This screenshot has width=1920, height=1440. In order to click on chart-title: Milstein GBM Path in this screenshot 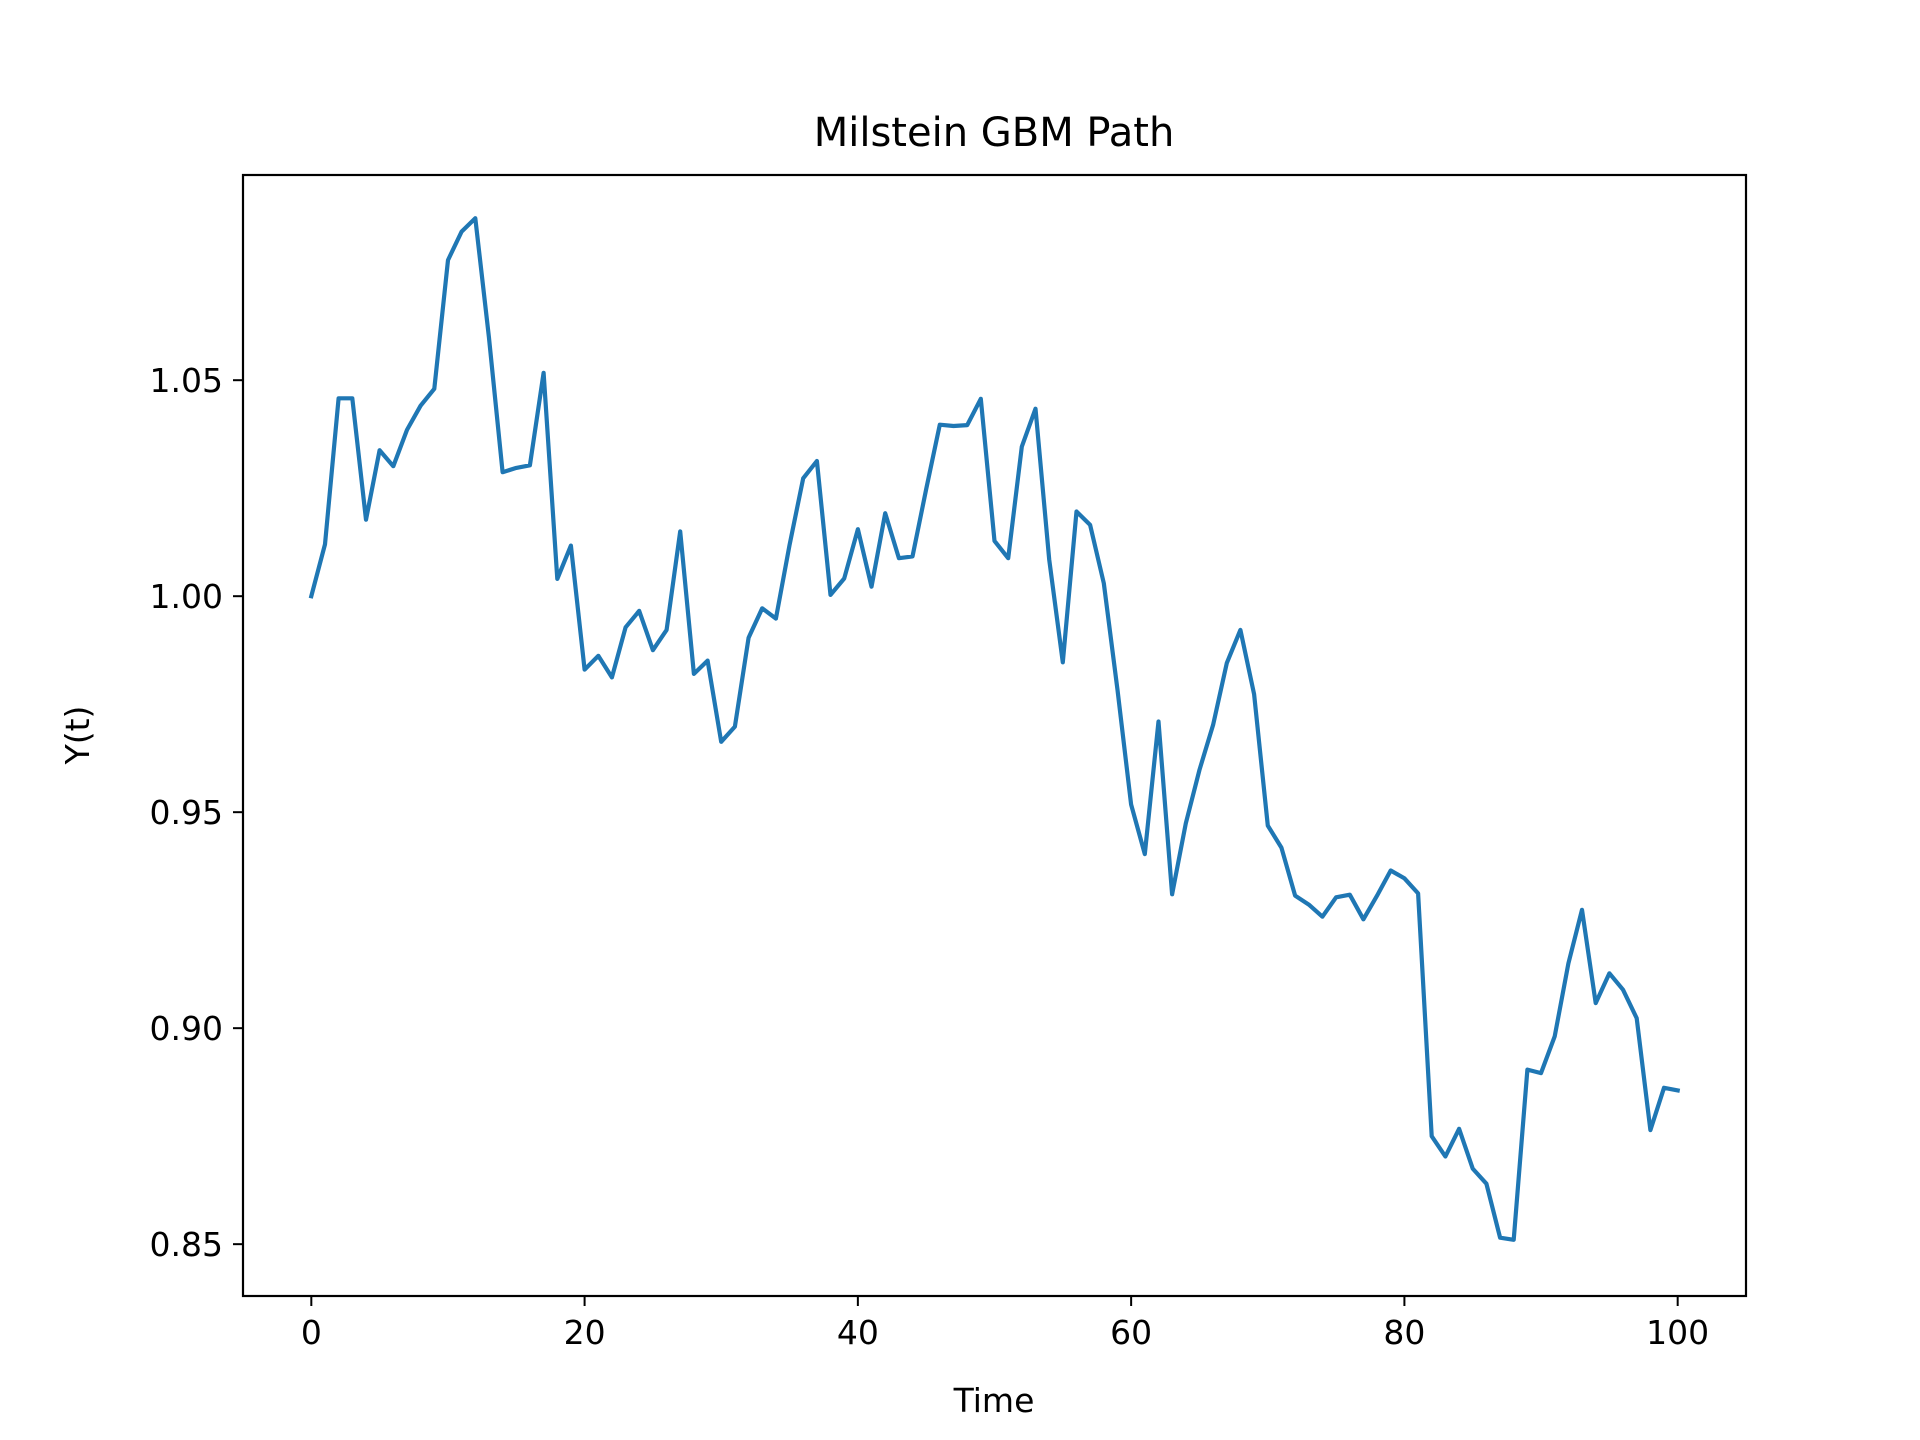, I will do `click(994, 133)`.